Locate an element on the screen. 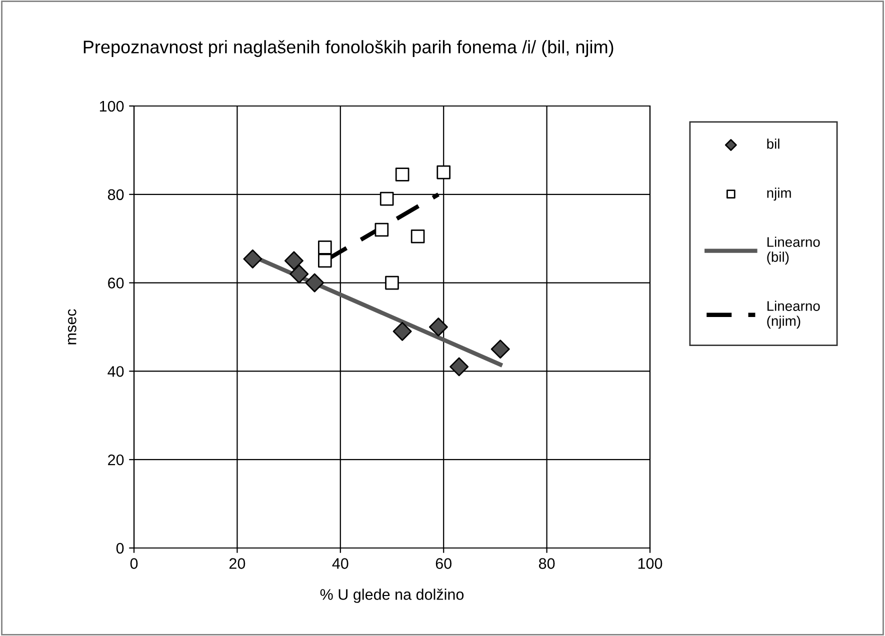 This screenshot has height=636, width=885. x-tick-label: 0 is located at coordinates (134, 563).